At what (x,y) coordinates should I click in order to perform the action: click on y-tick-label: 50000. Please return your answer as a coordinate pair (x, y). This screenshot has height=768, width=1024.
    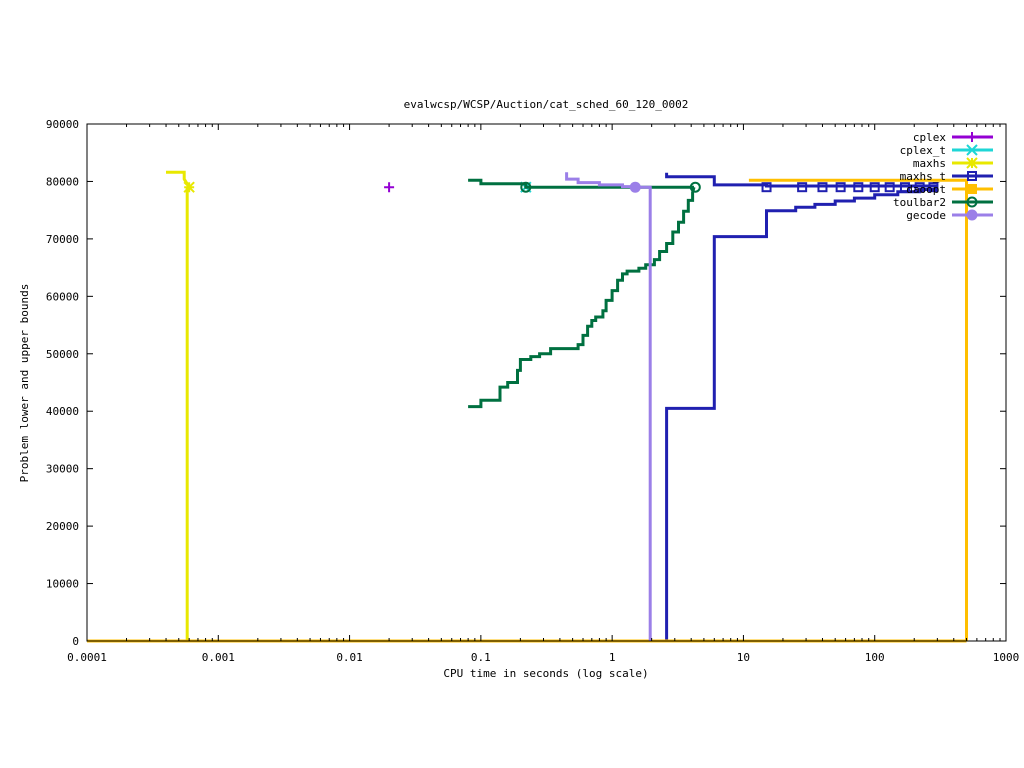
    Looking at the image, I should click on (62, 354).